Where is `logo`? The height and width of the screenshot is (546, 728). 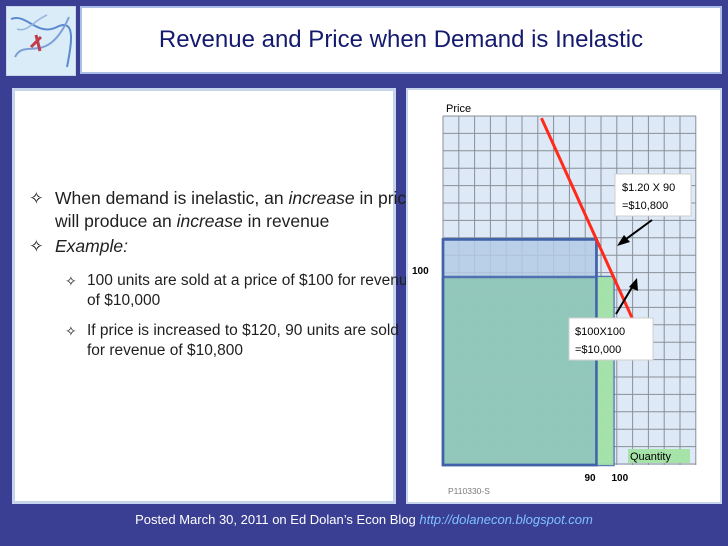
logo is located at coordinates (41, 41).